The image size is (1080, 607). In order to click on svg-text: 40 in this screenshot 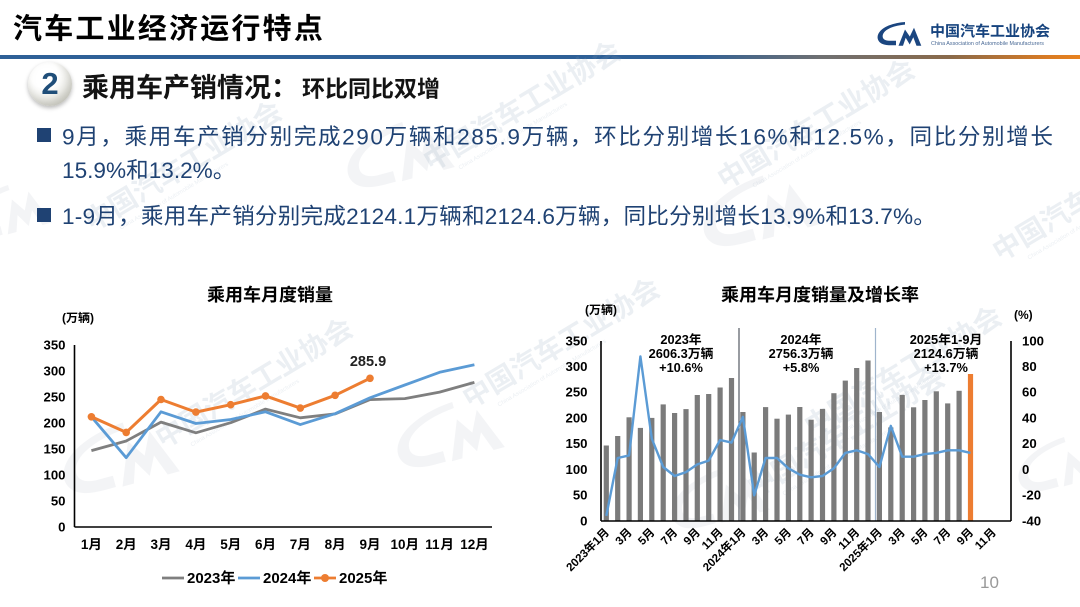, I will do `click(1029, 417)`.